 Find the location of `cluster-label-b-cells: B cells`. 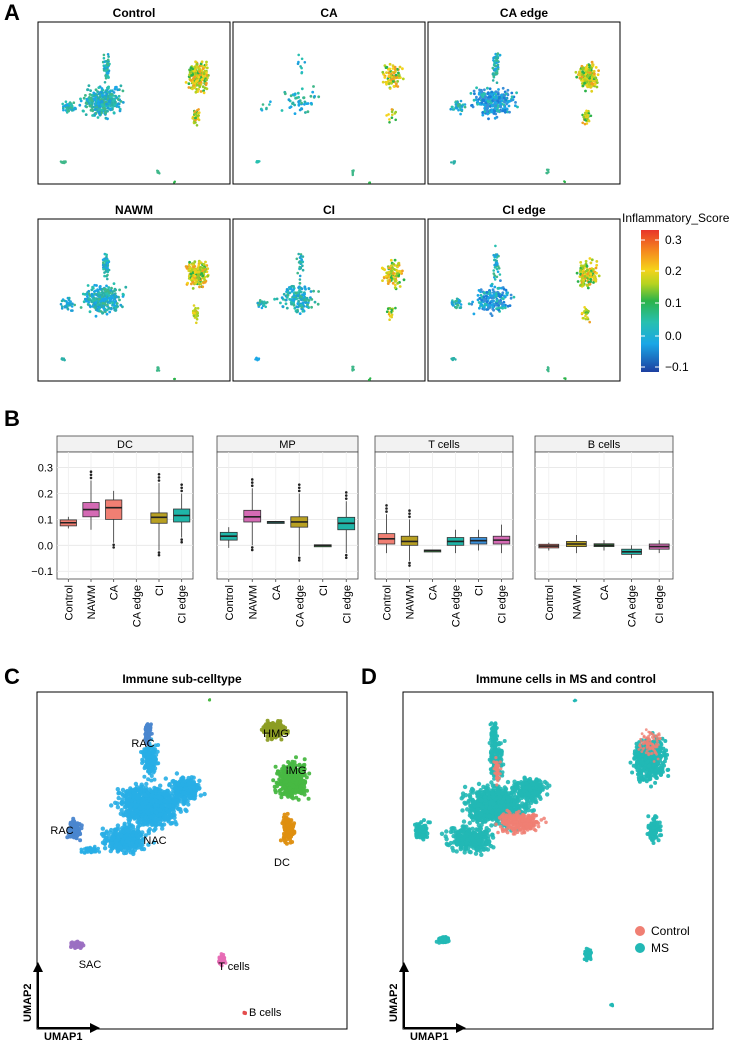

cluster-label-b-cells: B cells is located at coordinates (265, 1013).